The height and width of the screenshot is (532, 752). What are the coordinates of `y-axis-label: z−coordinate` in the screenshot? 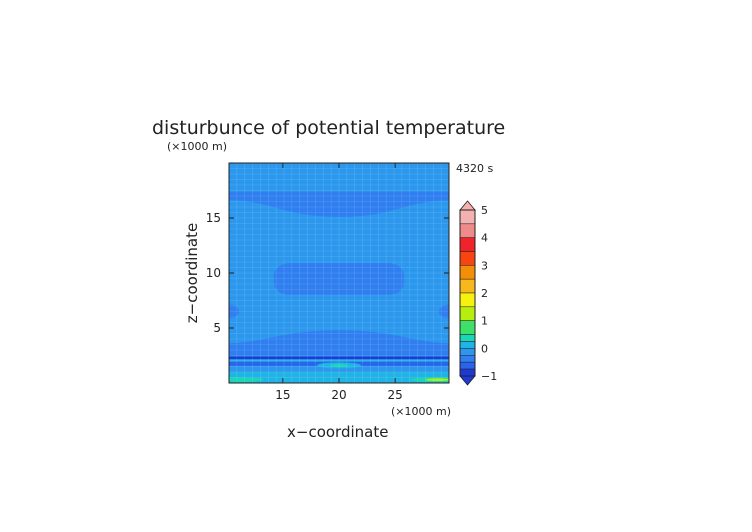 It's located at (192, 273).